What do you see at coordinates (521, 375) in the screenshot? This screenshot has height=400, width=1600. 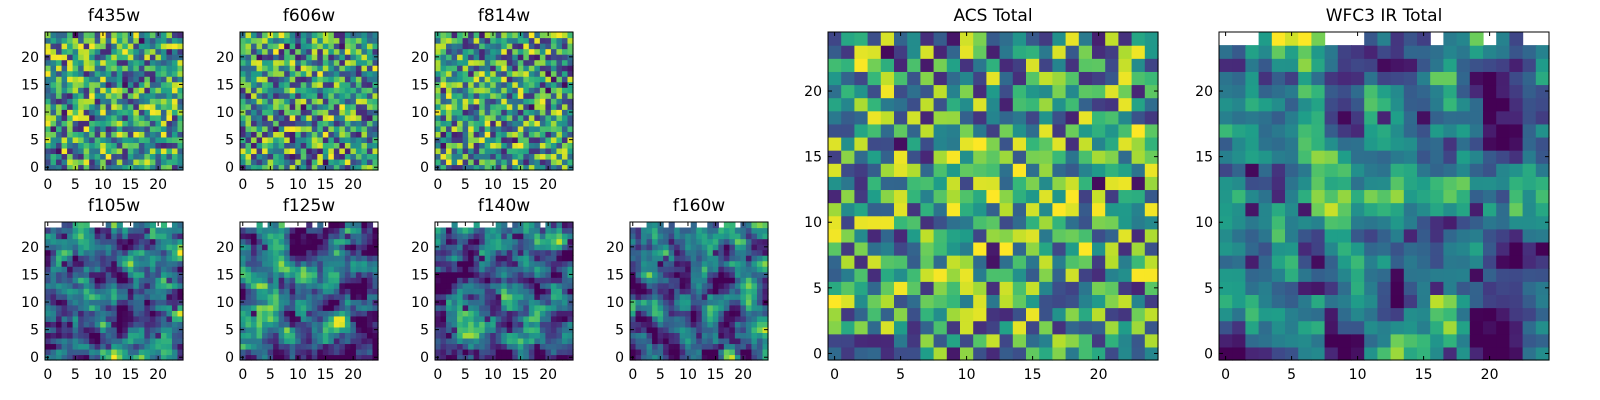 I see `x-tick-label: 15` at bounding box center [521, 375].